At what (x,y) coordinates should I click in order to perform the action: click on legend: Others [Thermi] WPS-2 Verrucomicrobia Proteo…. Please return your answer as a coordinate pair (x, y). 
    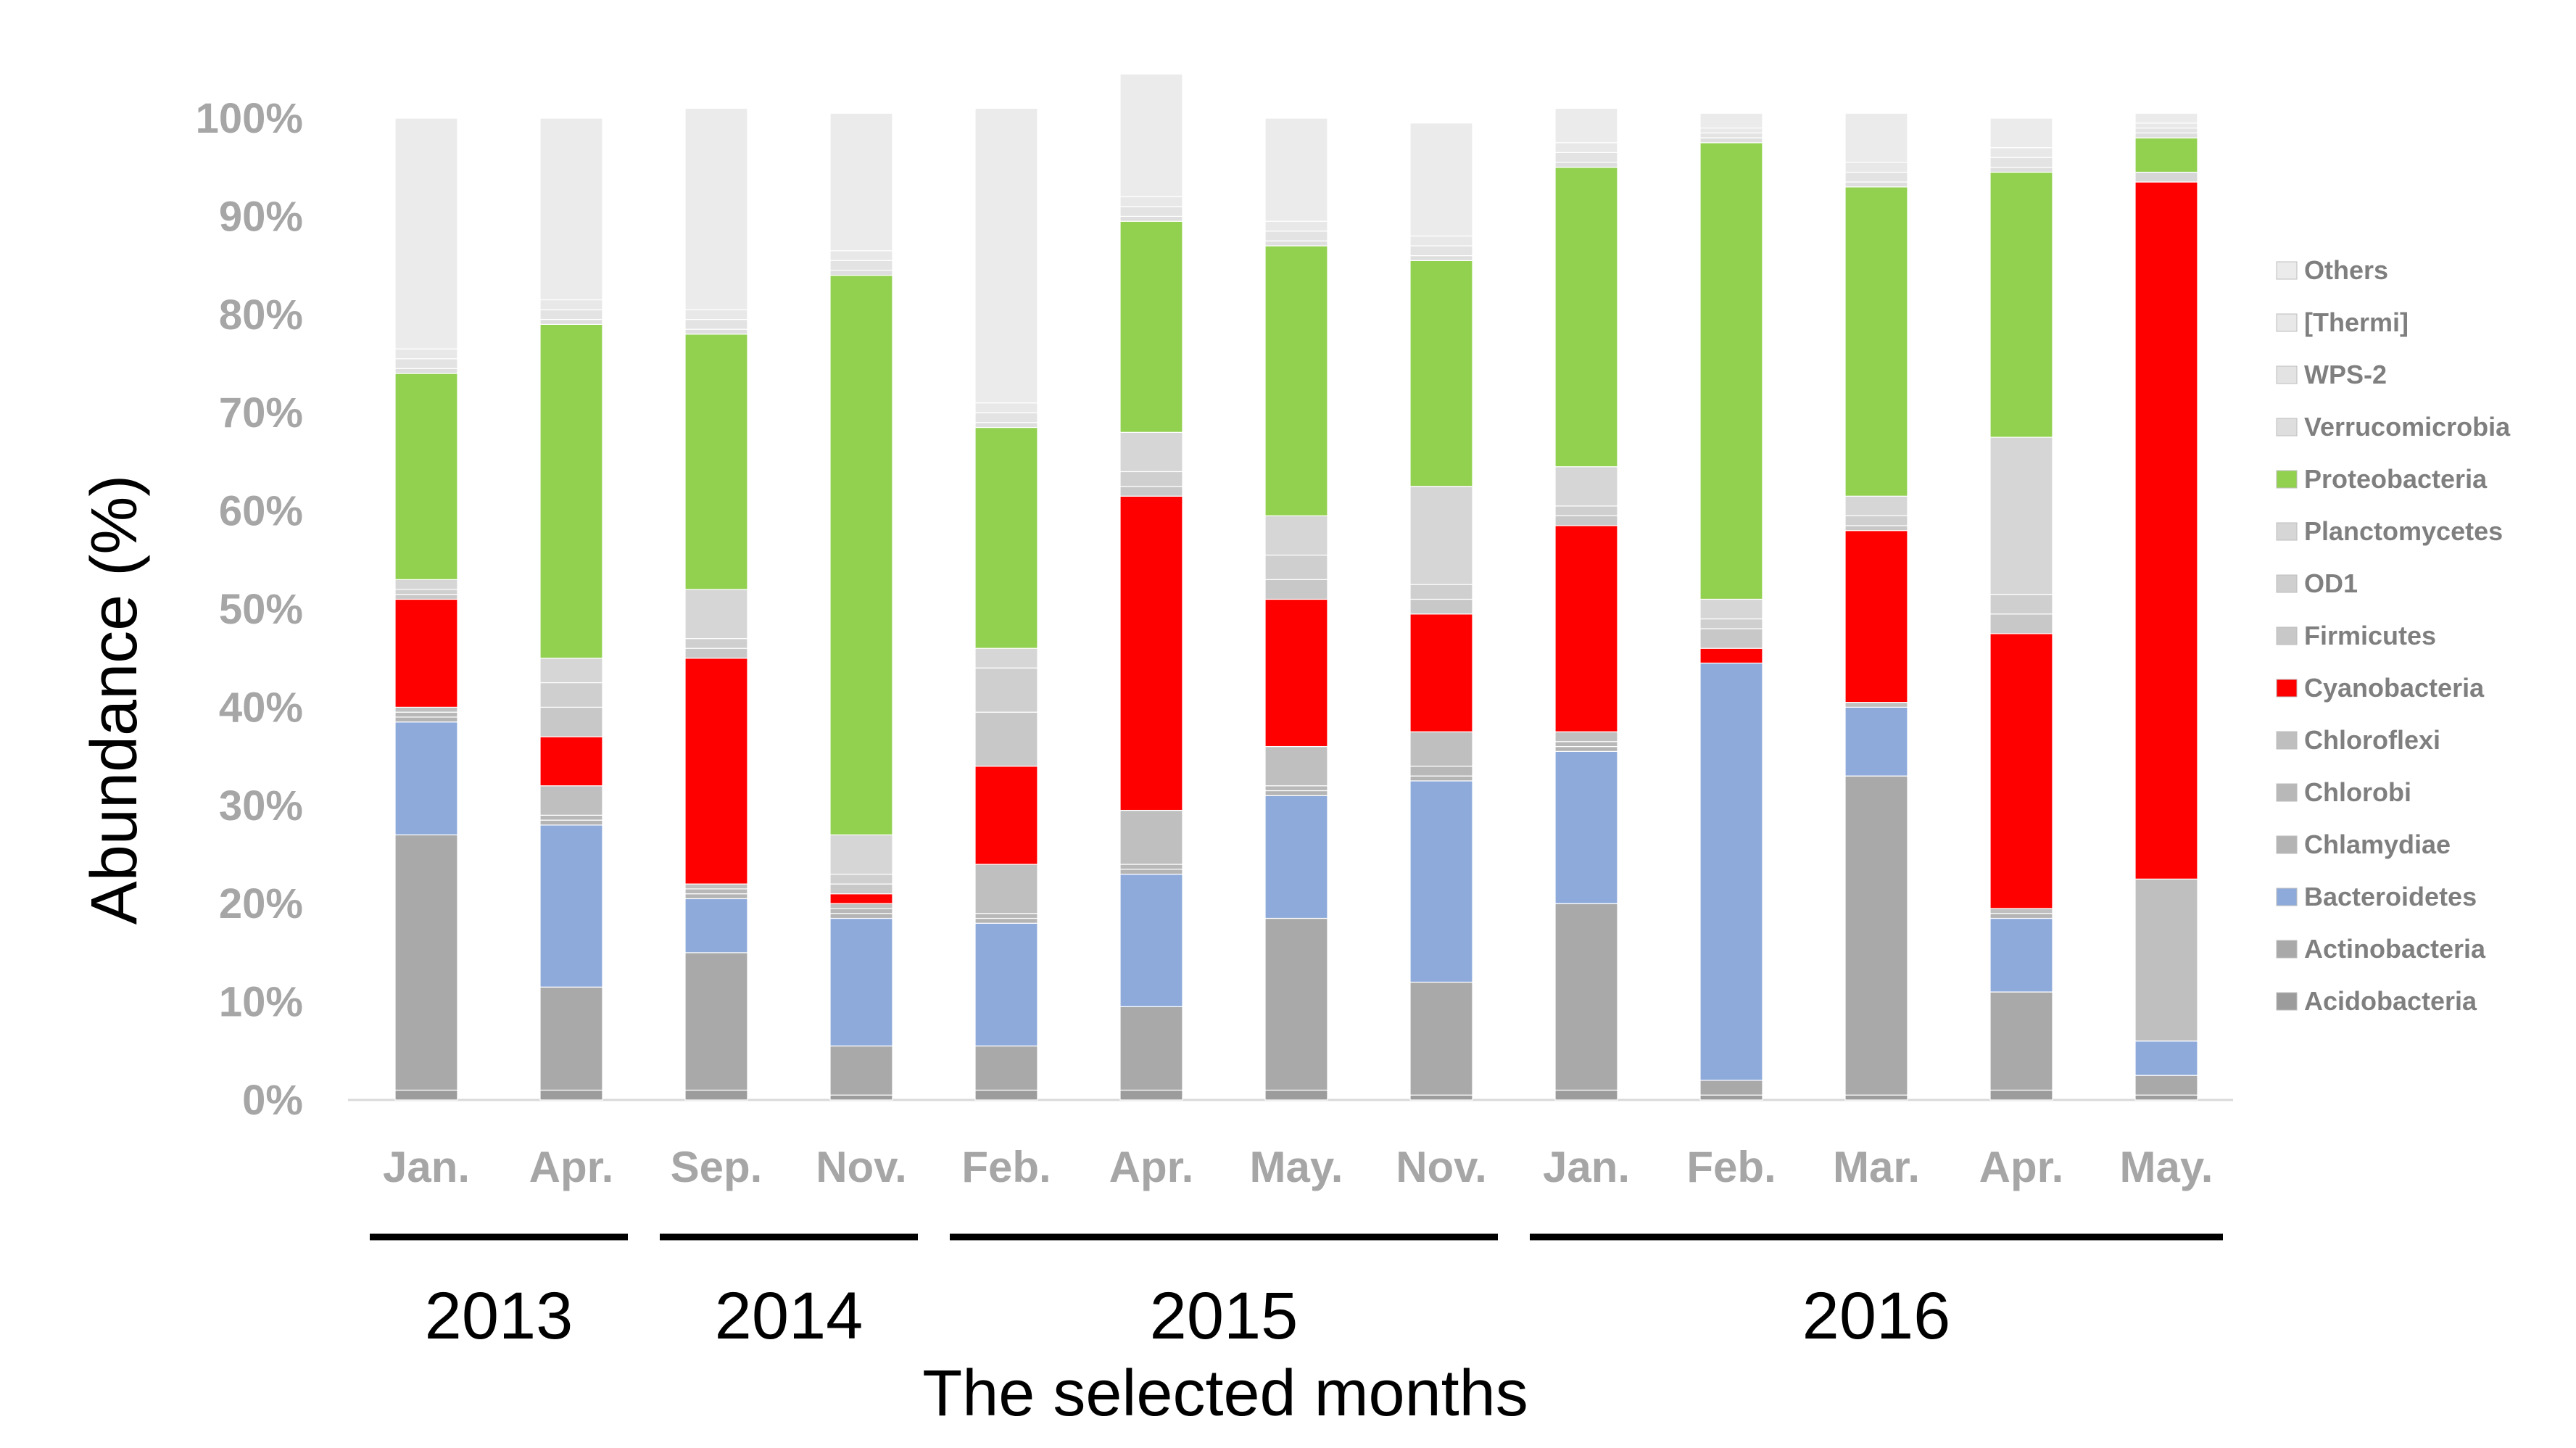
    Looking at the image, I should click on (2394, 636).